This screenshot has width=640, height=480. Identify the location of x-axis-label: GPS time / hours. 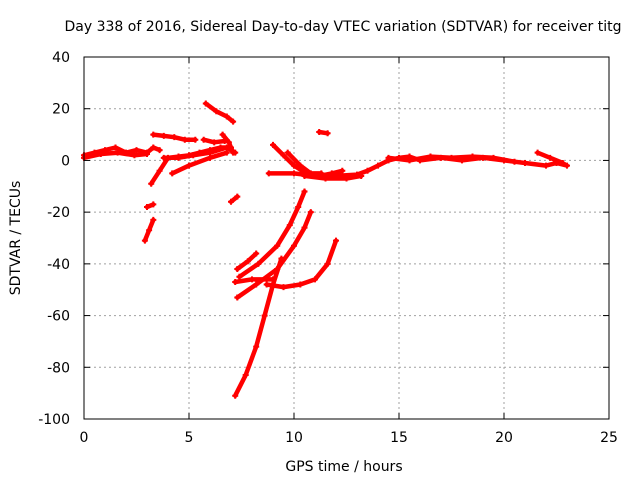
(343, 467).